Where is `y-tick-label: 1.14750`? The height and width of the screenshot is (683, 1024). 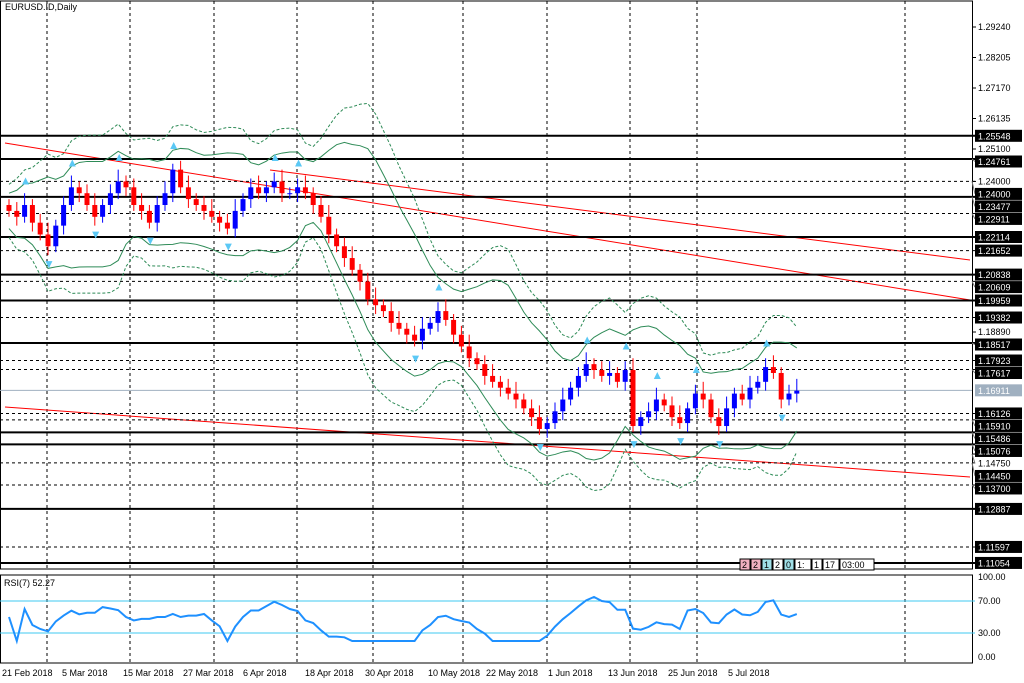 y-tick-label: 1.14750 is located at coordinates (994, 463).